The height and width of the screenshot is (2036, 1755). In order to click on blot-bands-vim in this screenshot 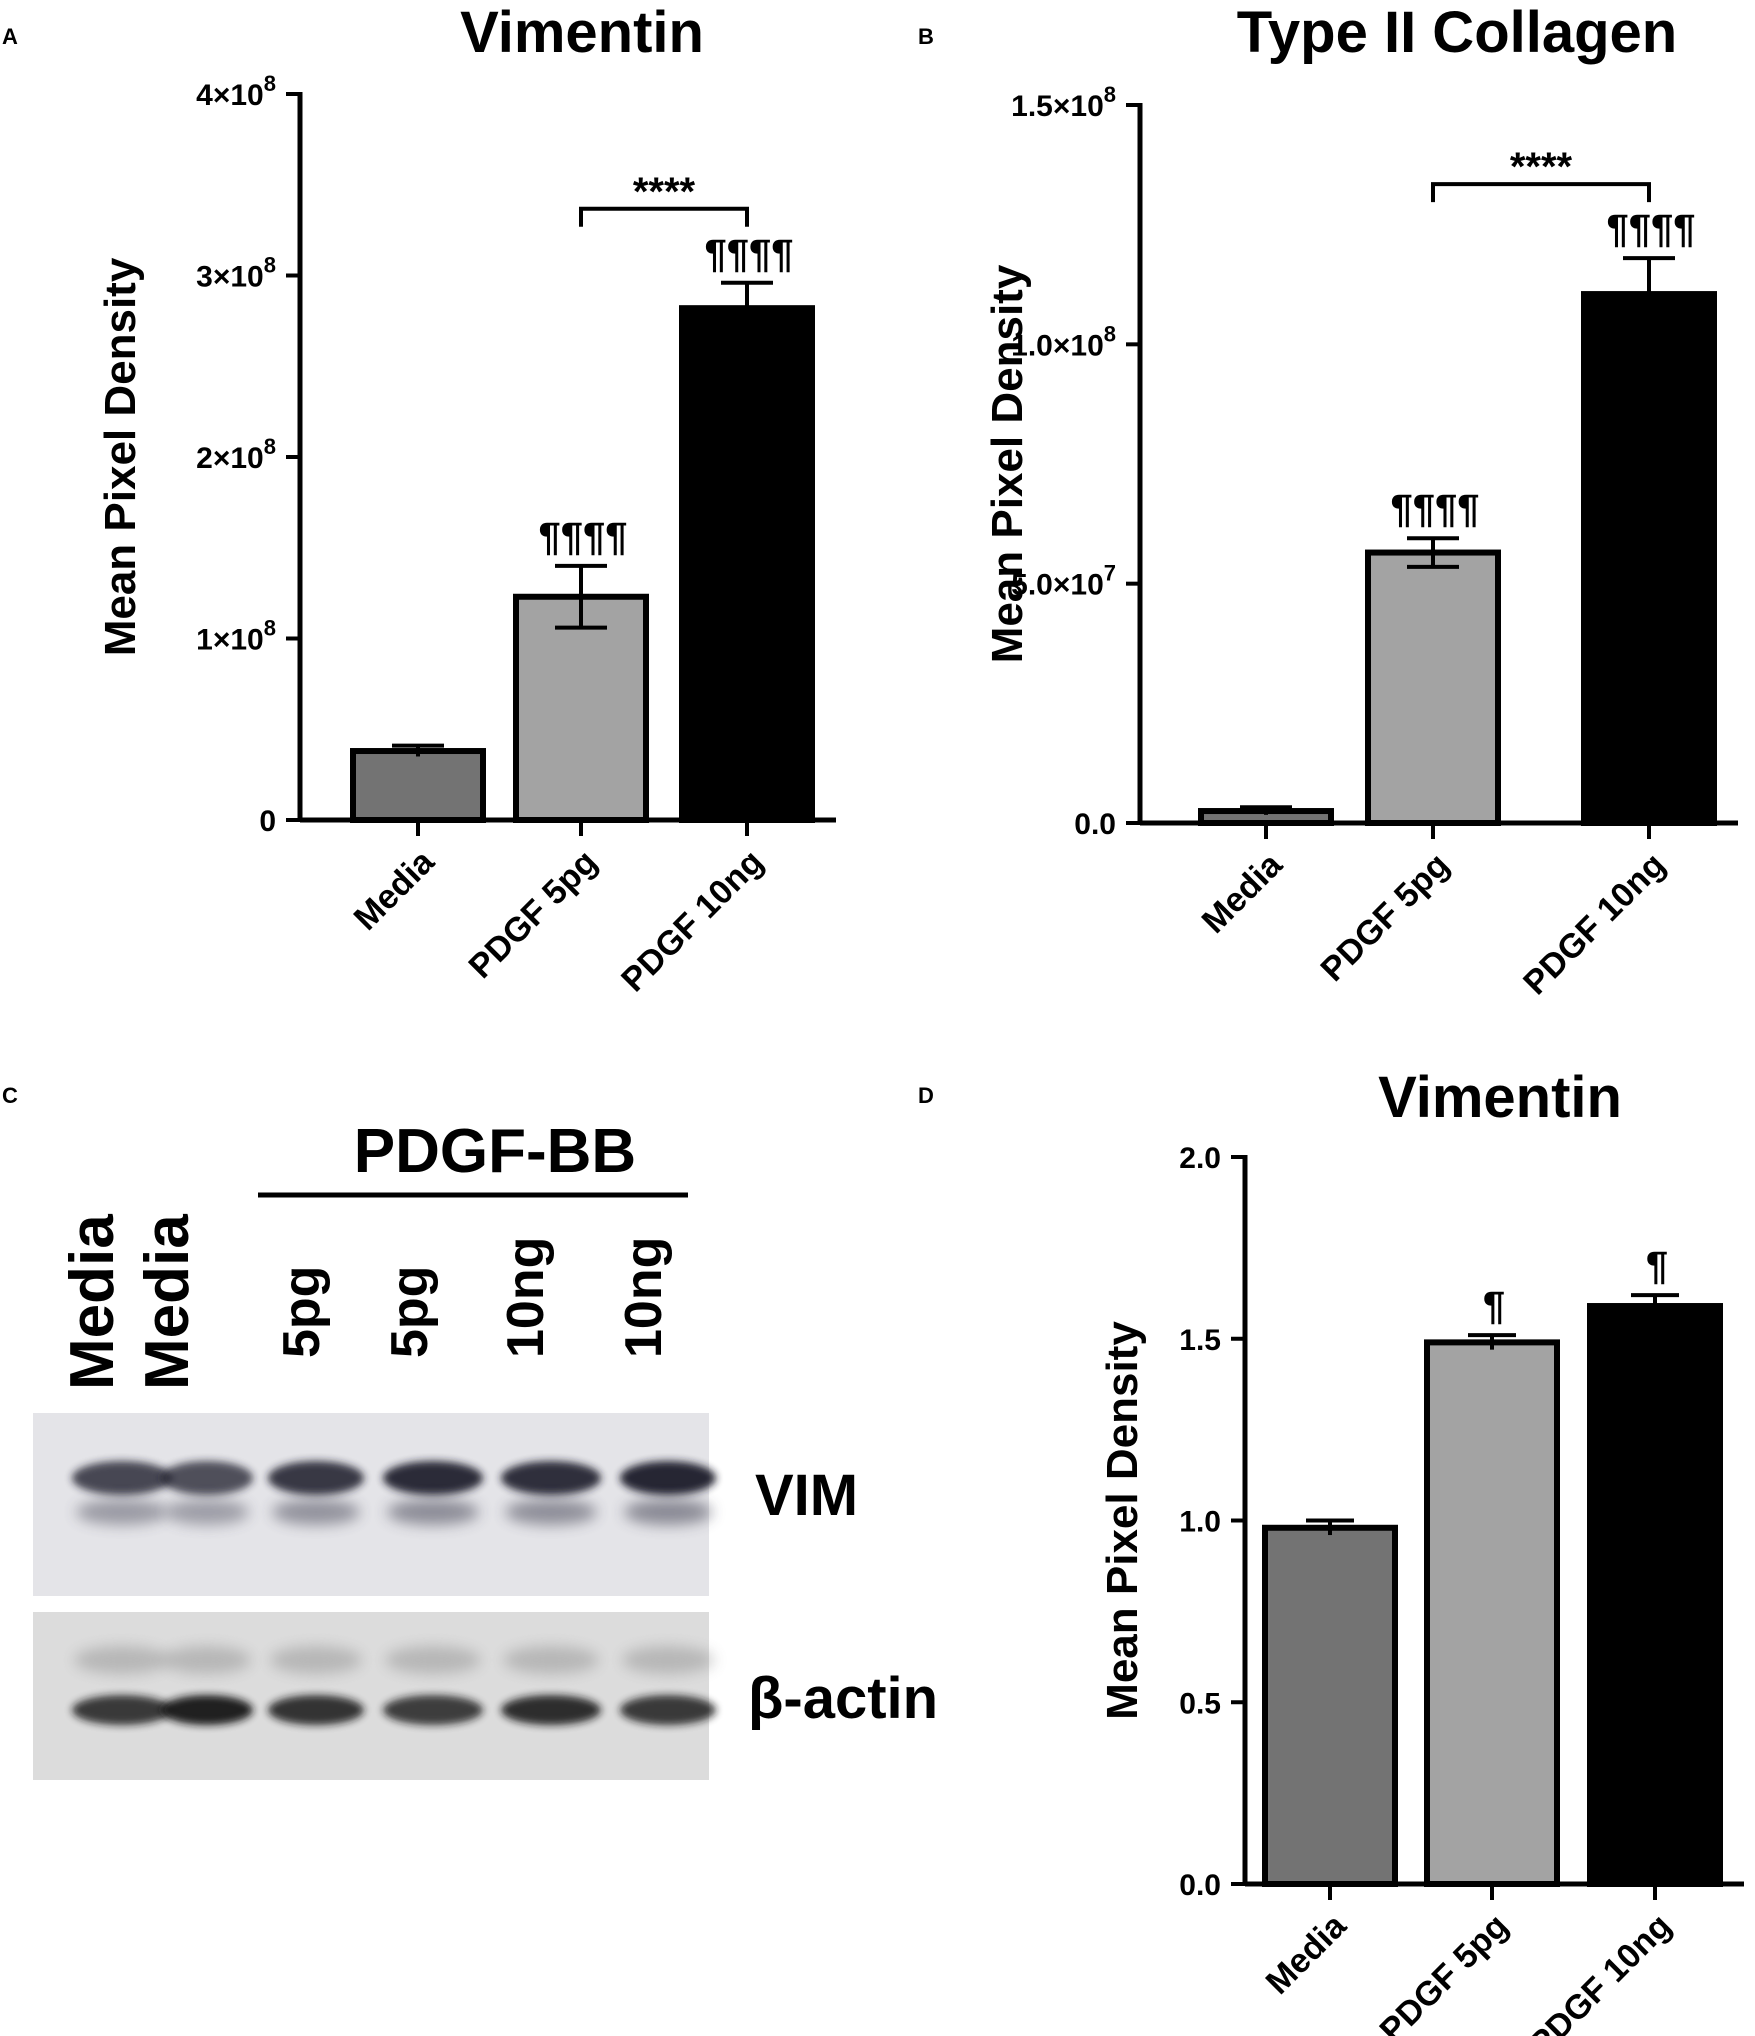, I will do `click(394, 1493)`.